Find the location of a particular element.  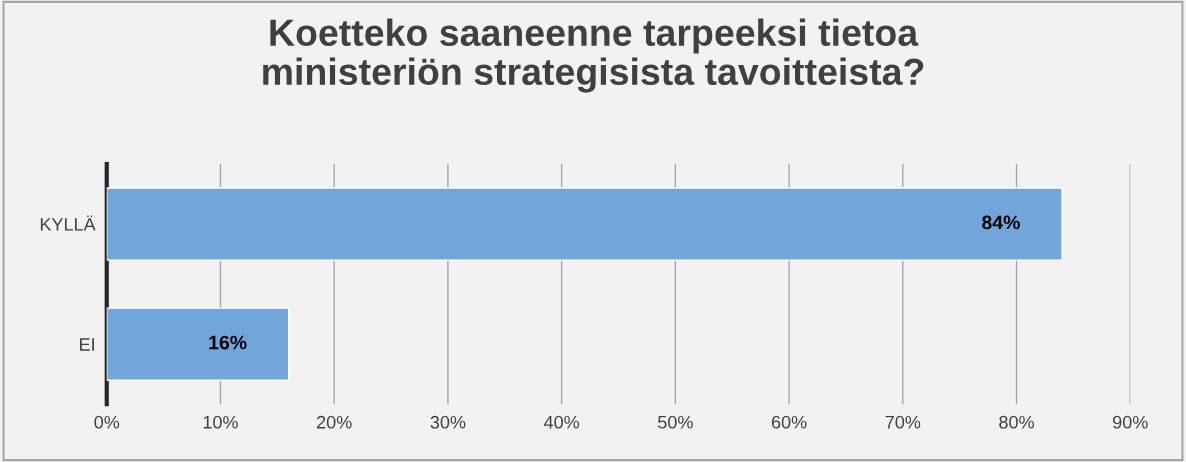

x-tick-label: 10% is located at coordinates (220, 422).